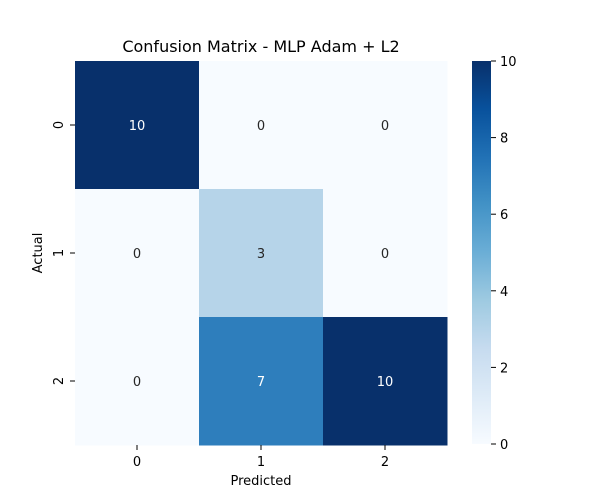 Image resolution: width=600 pixels, height=500 pixels. Describe the element at coordinates (504, 254) in the screenshot. I see `colorbar-ticks: 0 2 4 6 8 10` at that location.